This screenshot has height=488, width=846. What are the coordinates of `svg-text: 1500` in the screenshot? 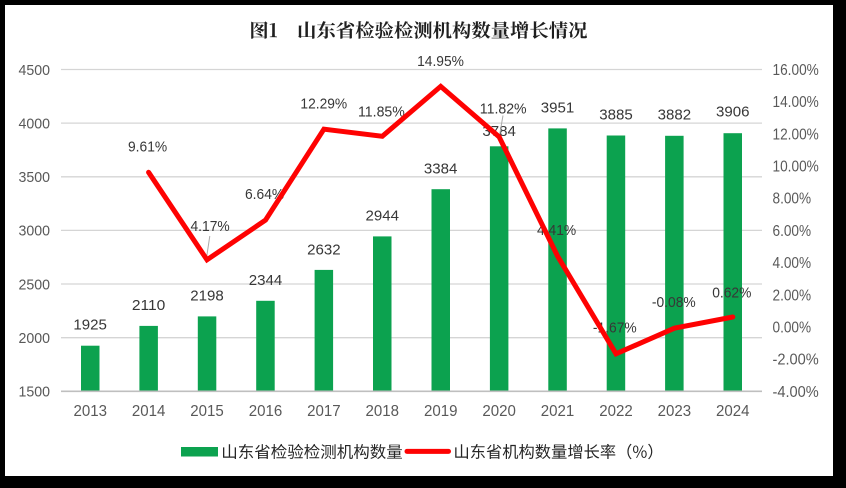 It's located at (35, 392).